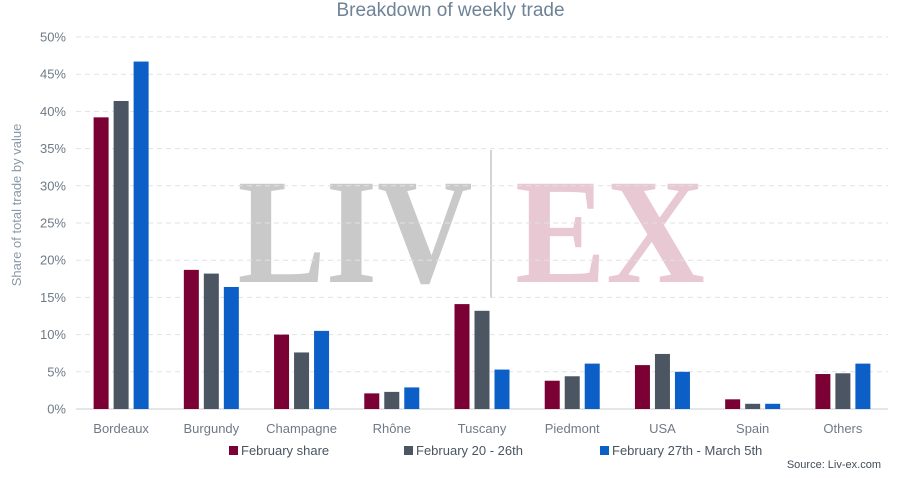 The height and width of the screenshot is (478, 901). I want to click on watermark-liv: LIV, so click(355, 232).